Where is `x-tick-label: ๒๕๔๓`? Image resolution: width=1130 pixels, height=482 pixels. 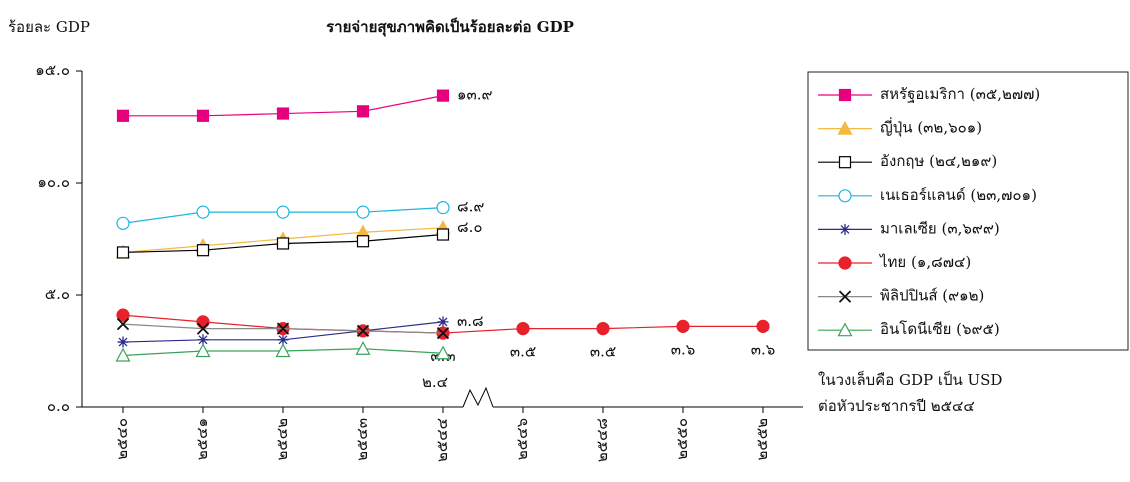 x-tick-label: ๒๕๔๓ is located at coordinates (362, 439).